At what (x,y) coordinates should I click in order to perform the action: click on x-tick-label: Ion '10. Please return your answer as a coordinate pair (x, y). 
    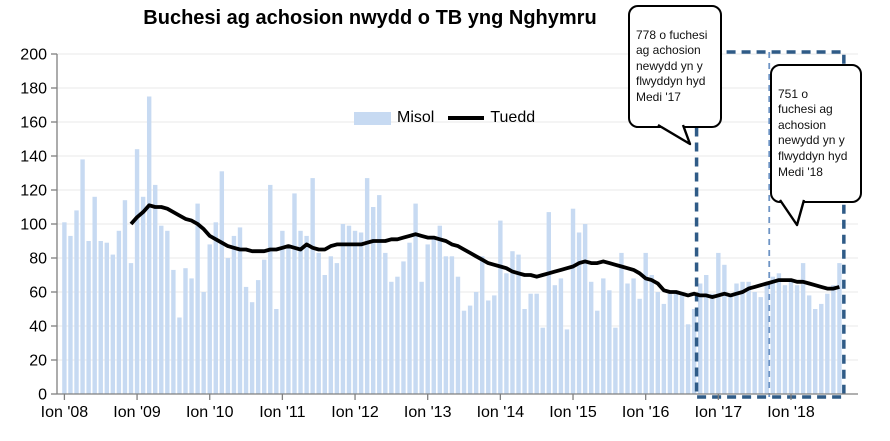
    Looking at the image, I should click on (210, 412).